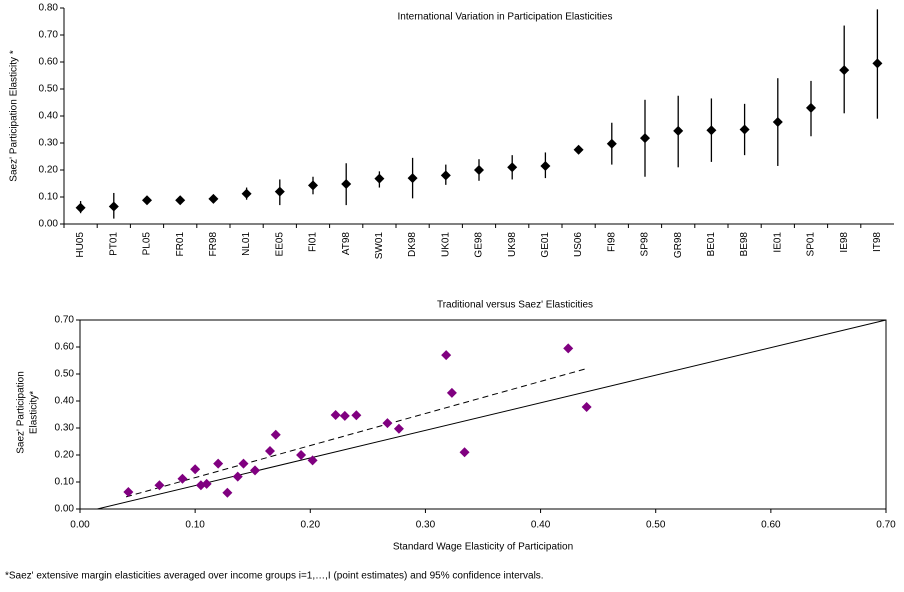 This screenshot has width=904, height=592. Describe the element at coordinates (479, 245) in the screenshot. I see `x-tick-label: GE98` at that location.